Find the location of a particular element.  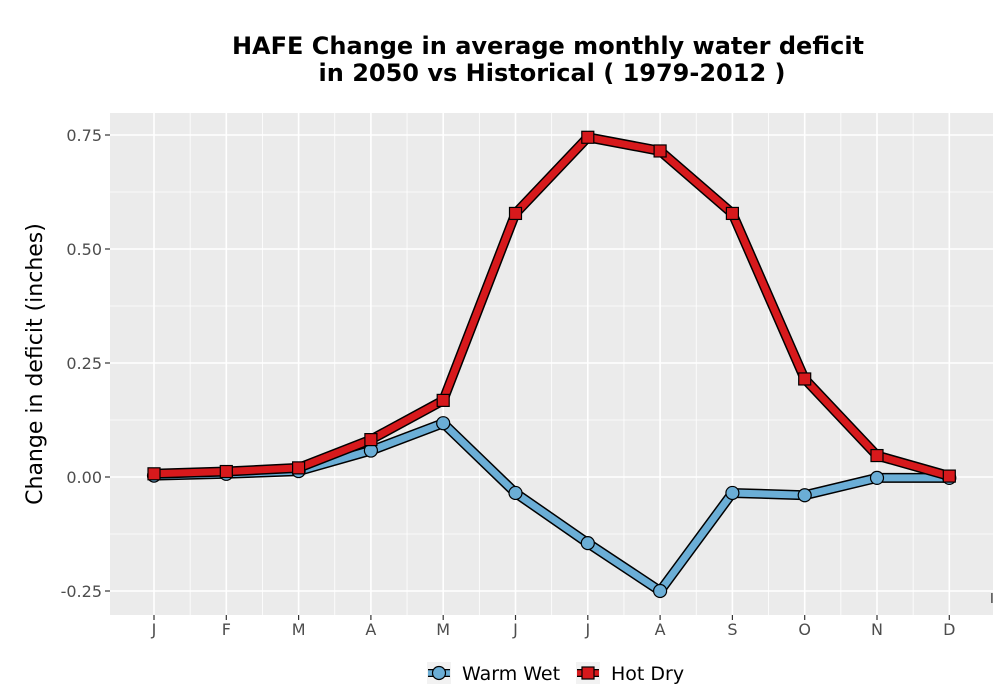

x-tick-label: F is located at coordinates (226, 629).